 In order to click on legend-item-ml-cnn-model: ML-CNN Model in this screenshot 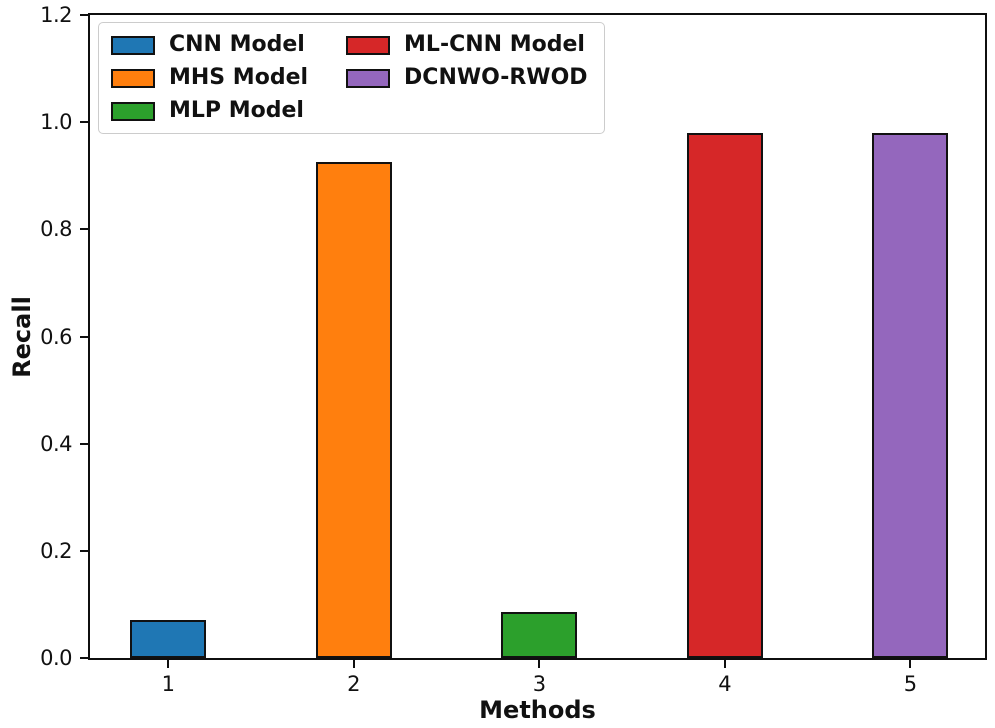, I will do `click(467, 45)`.